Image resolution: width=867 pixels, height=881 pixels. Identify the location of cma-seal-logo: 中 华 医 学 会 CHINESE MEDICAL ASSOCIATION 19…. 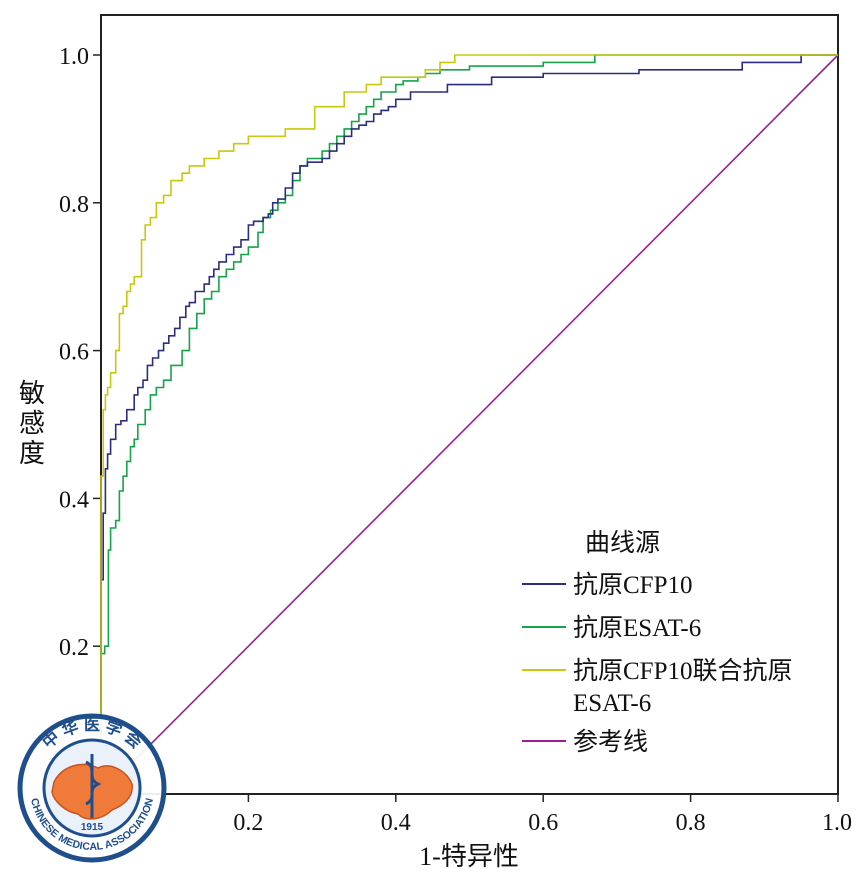
(92, 788).